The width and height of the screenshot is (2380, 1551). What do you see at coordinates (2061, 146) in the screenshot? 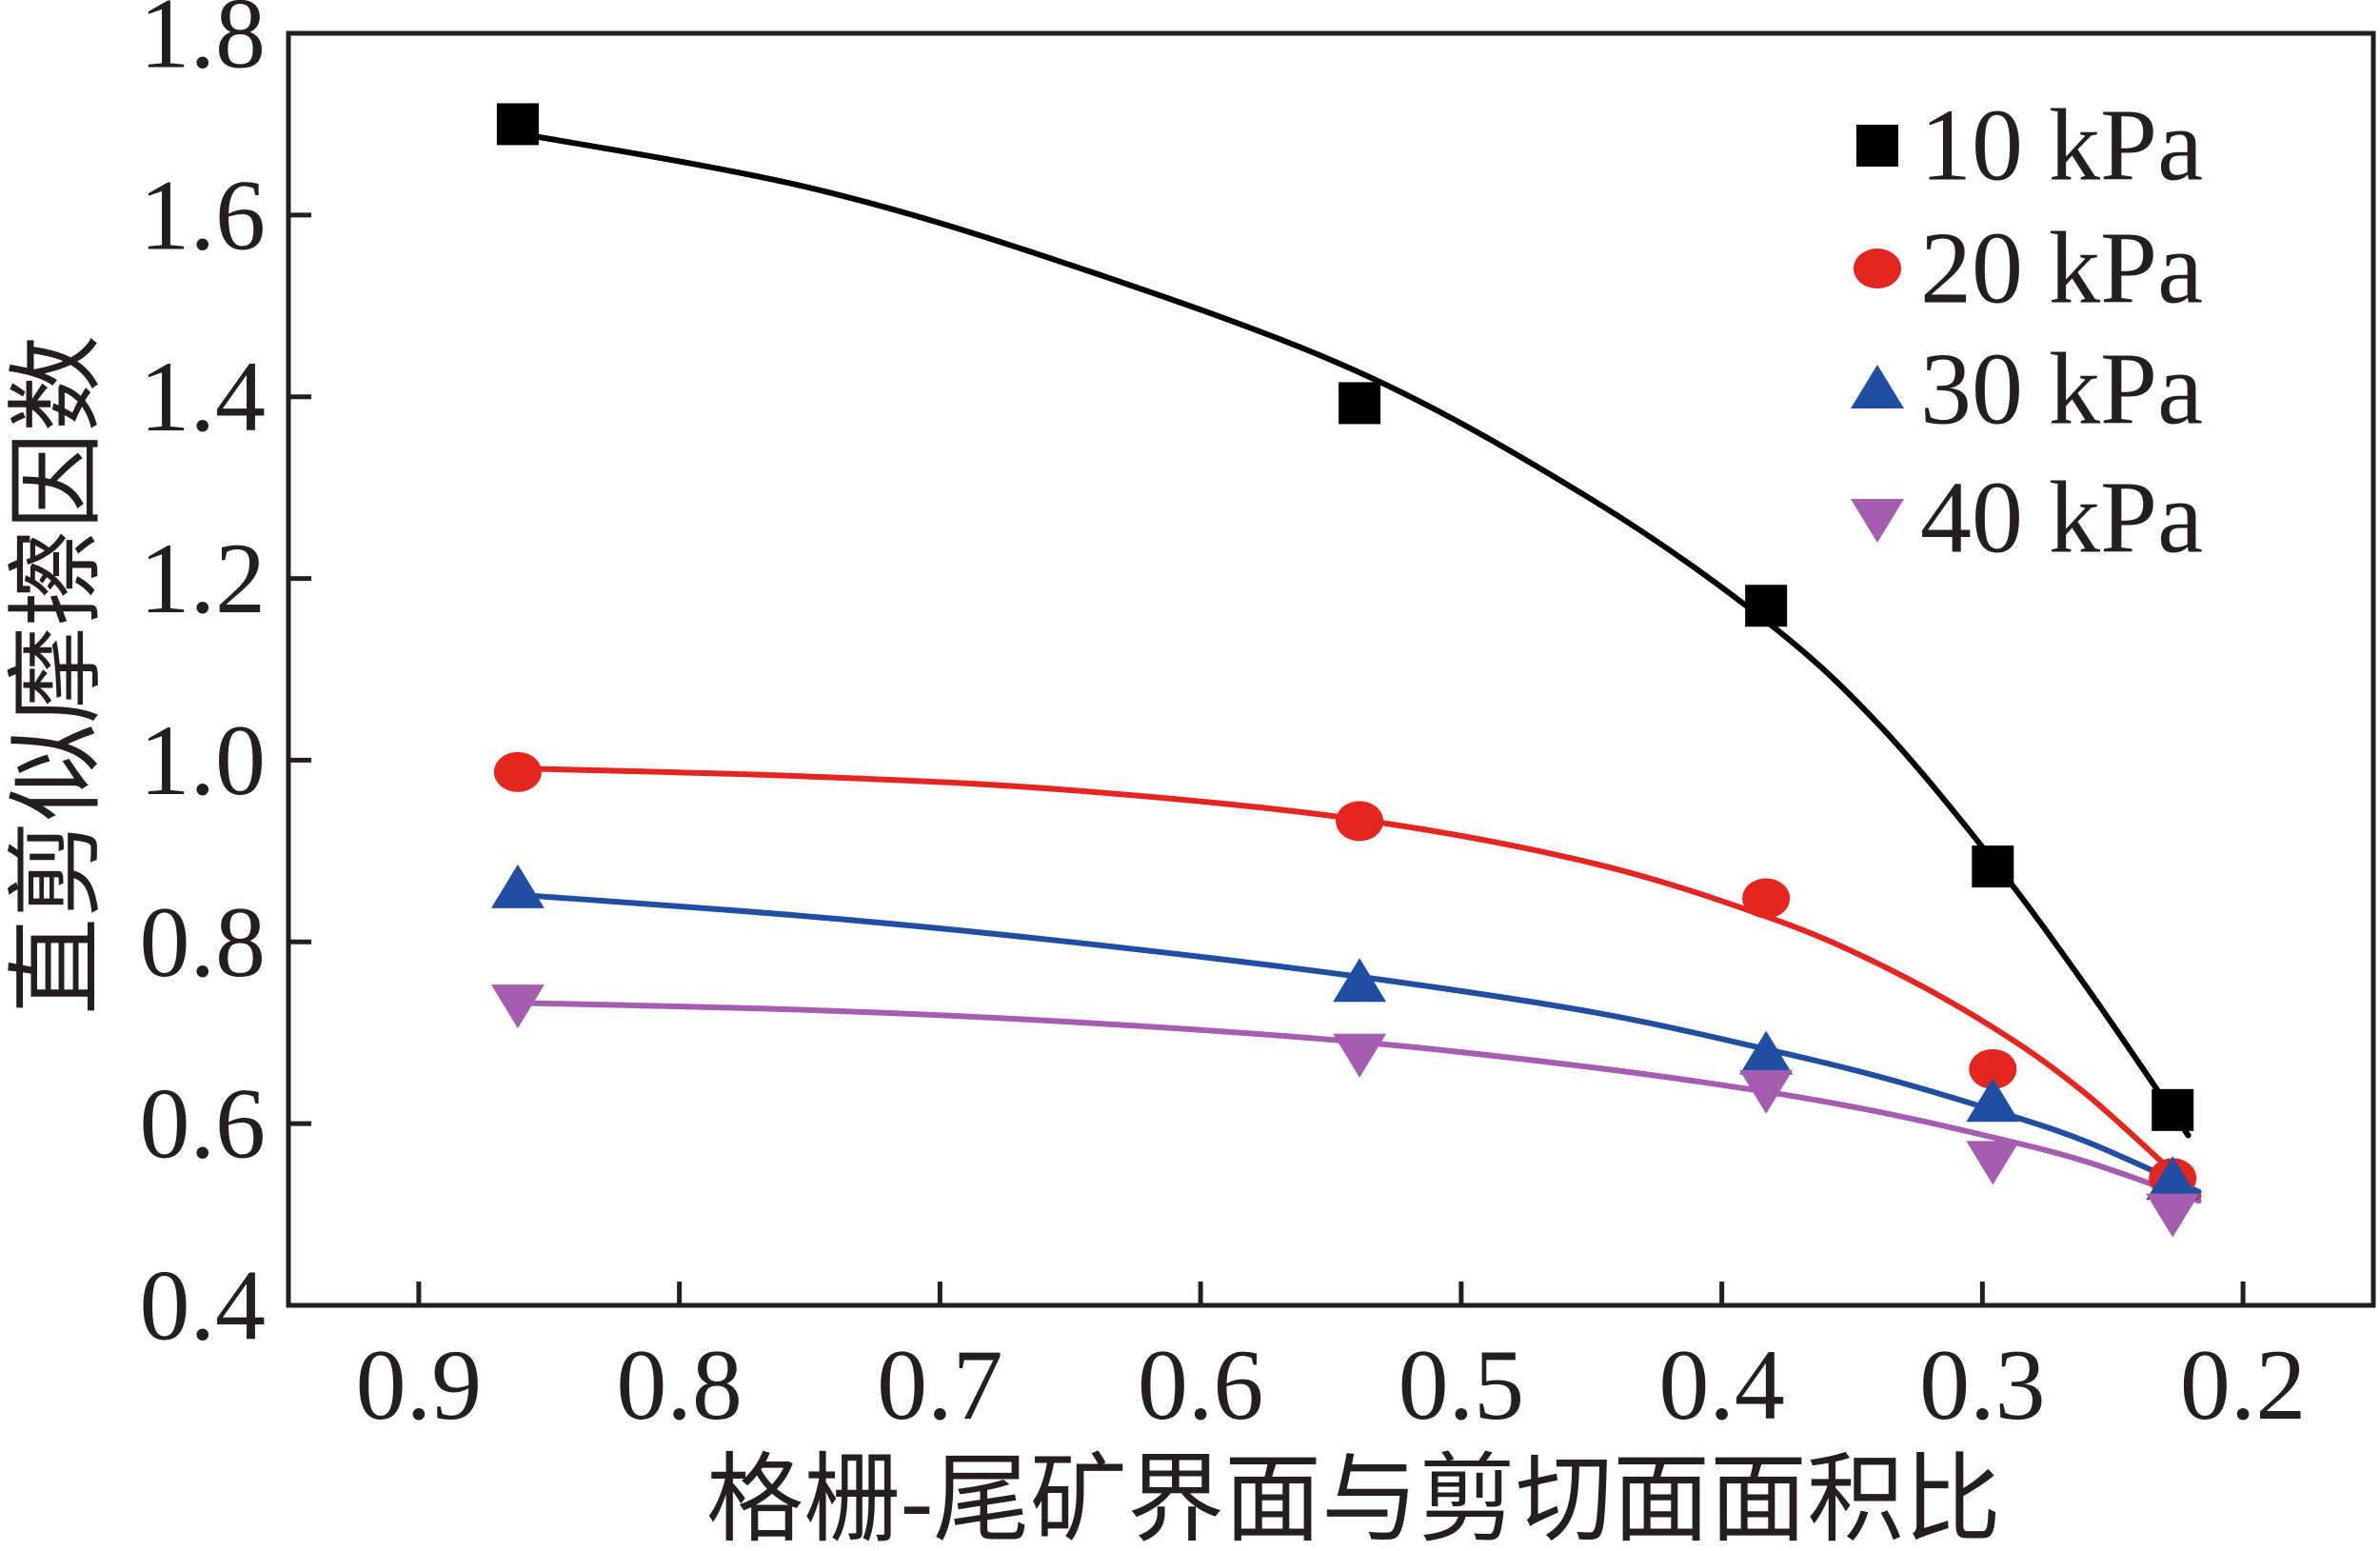
I see `legend-label-10-kpa: 10 kPa` at bounding box center [2061, 146].